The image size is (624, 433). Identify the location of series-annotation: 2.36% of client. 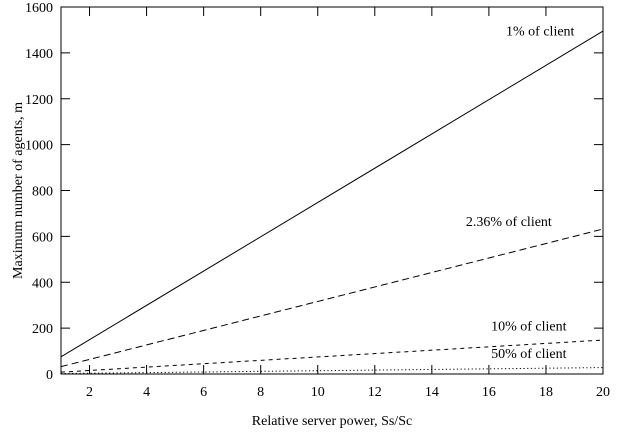
(509, 222).